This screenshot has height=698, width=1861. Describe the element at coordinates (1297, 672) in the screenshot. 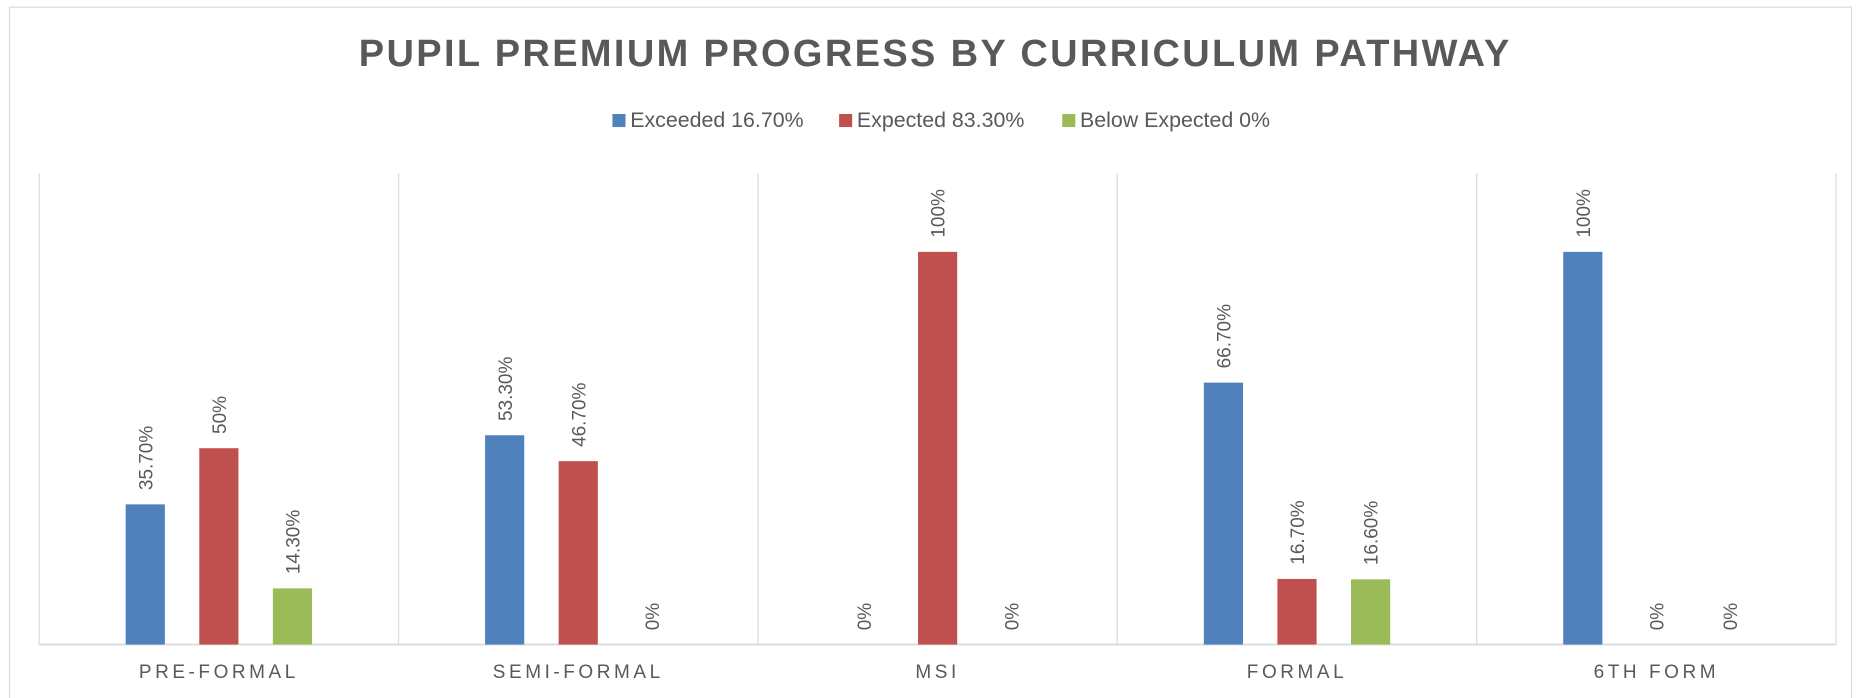

I see `x-tick-label: FORMAL` at that location.